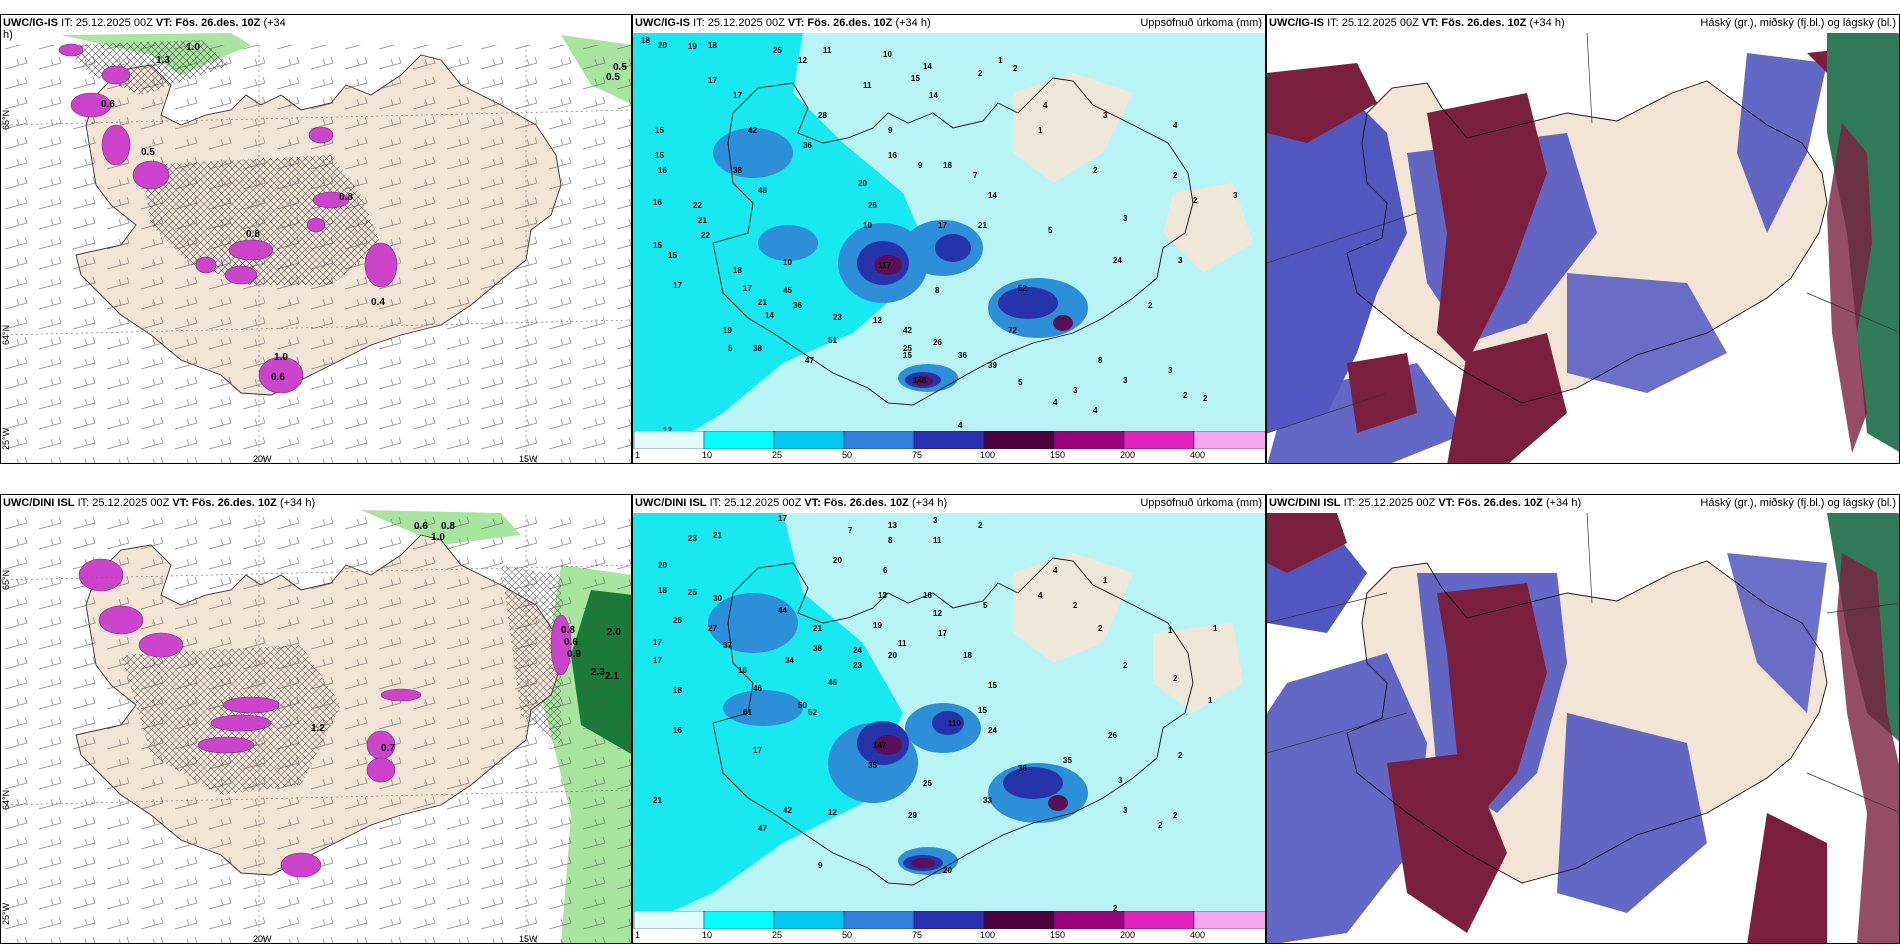 The height and width of the screenshot is (950, 1900). Describe the element at coordinates (228, 218) in the screenshot. I see `snow-patches` at that location.